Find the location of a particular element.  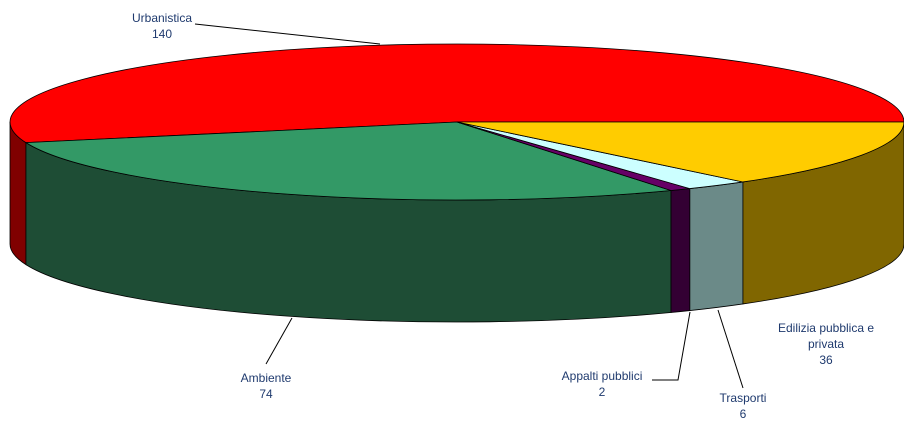

value-label: 74 is located at coordinates (266, 394).